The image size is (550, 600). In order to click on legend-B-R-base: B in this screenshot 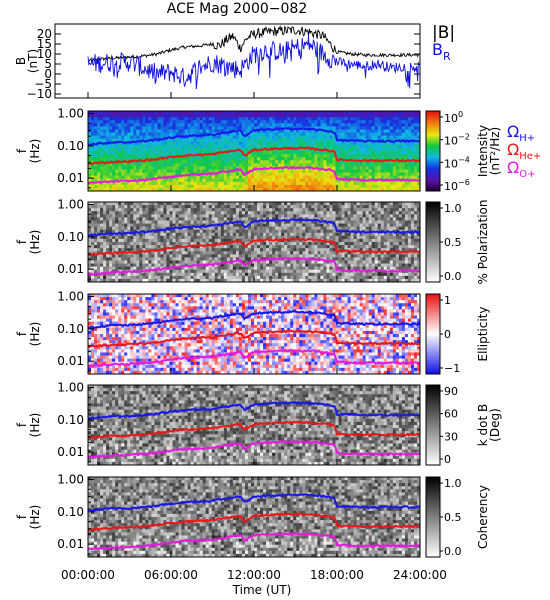, I will do `click(437, 49)`.